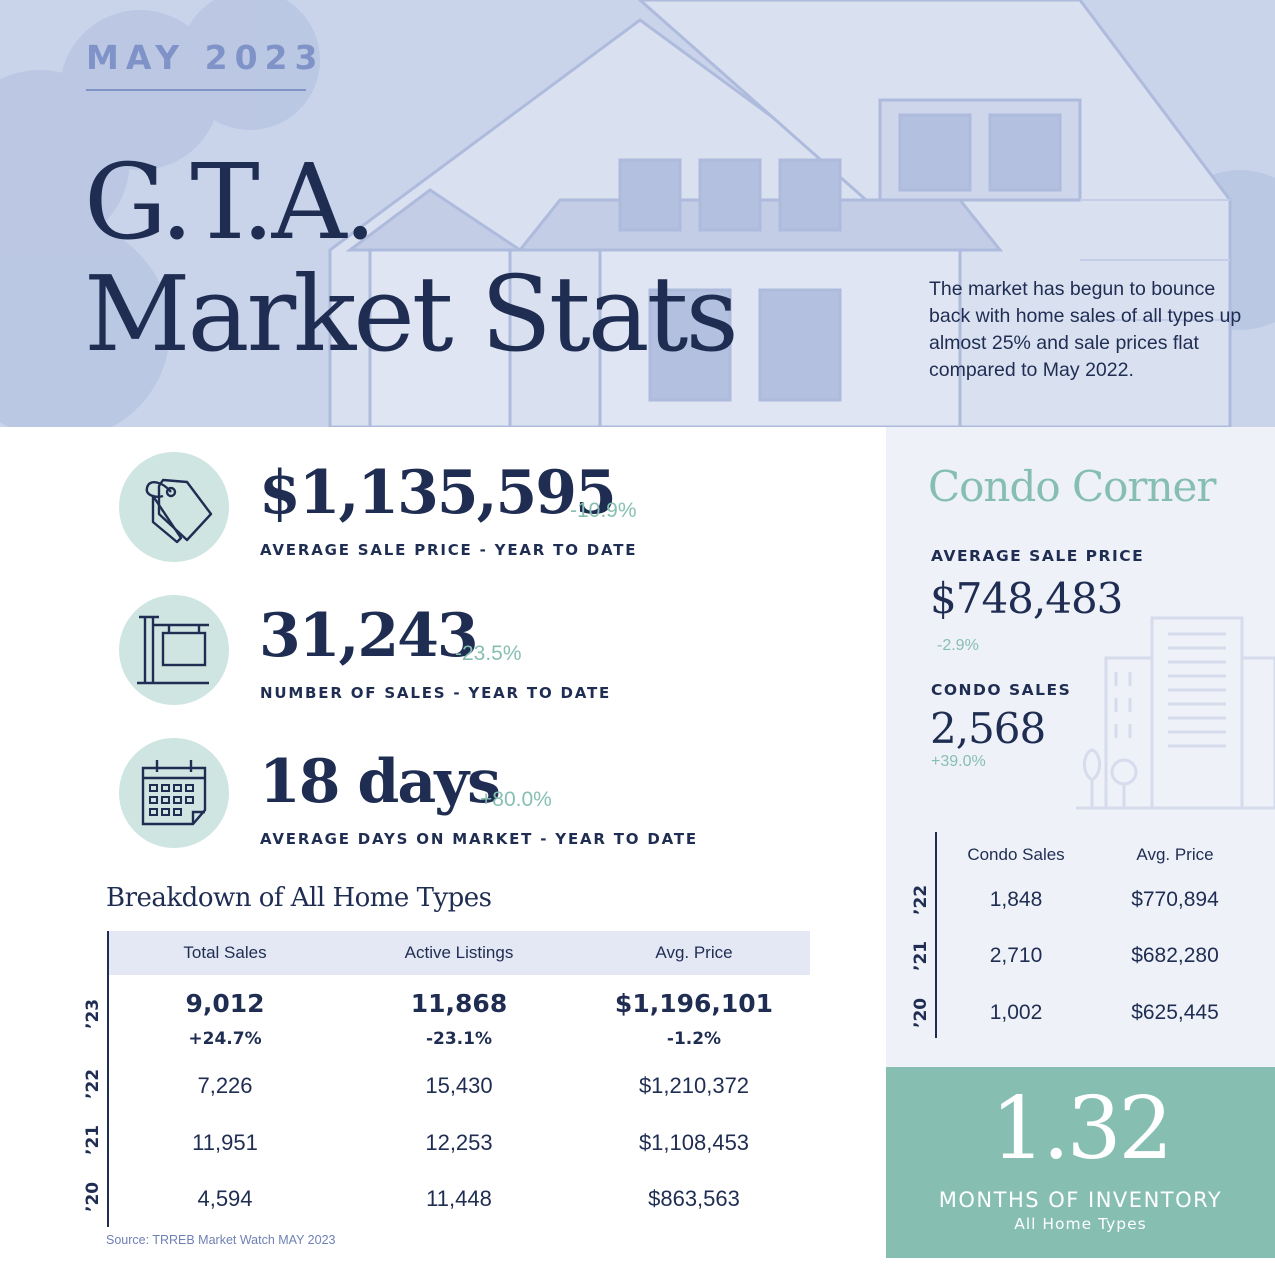  I want to click on table-header, so click(459, 953).